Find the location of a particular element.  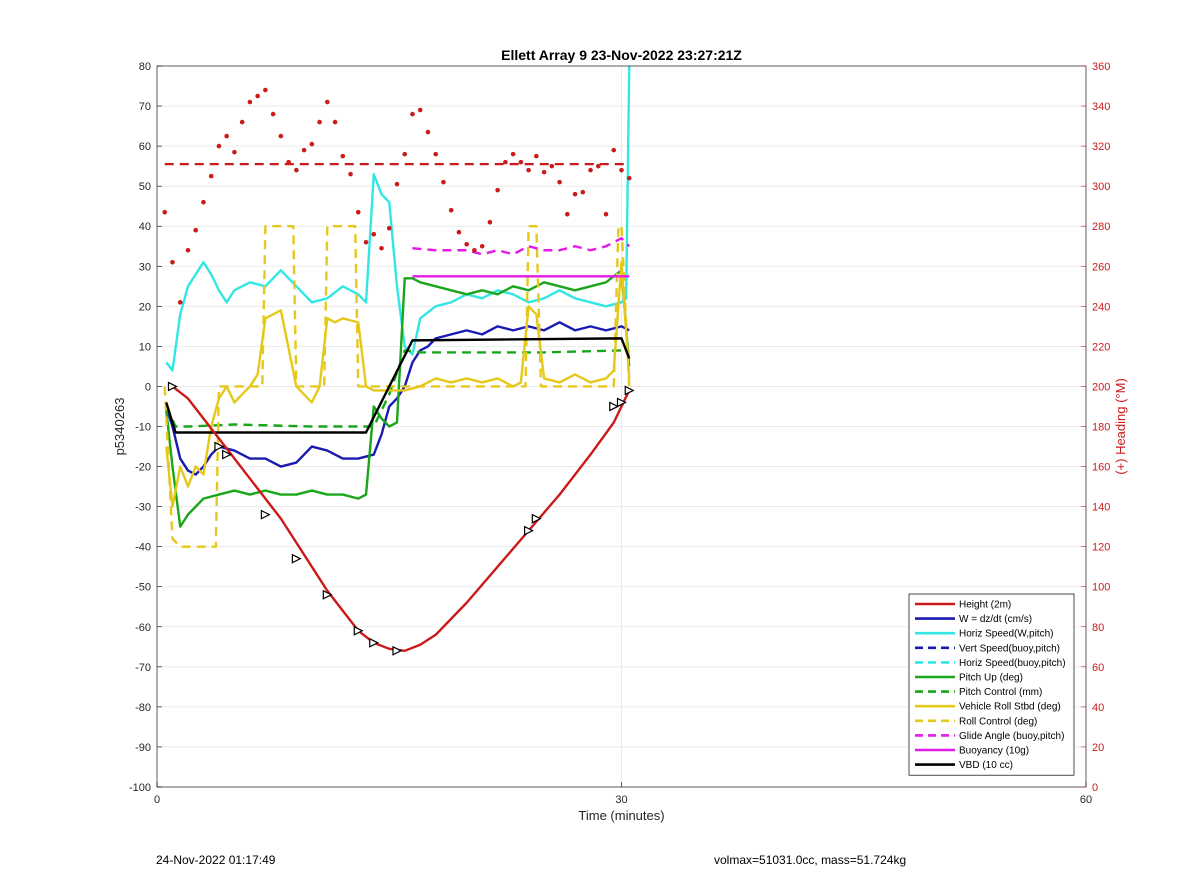

series-glide-angle-buoy-pitch is located at coordinates (521, 246).